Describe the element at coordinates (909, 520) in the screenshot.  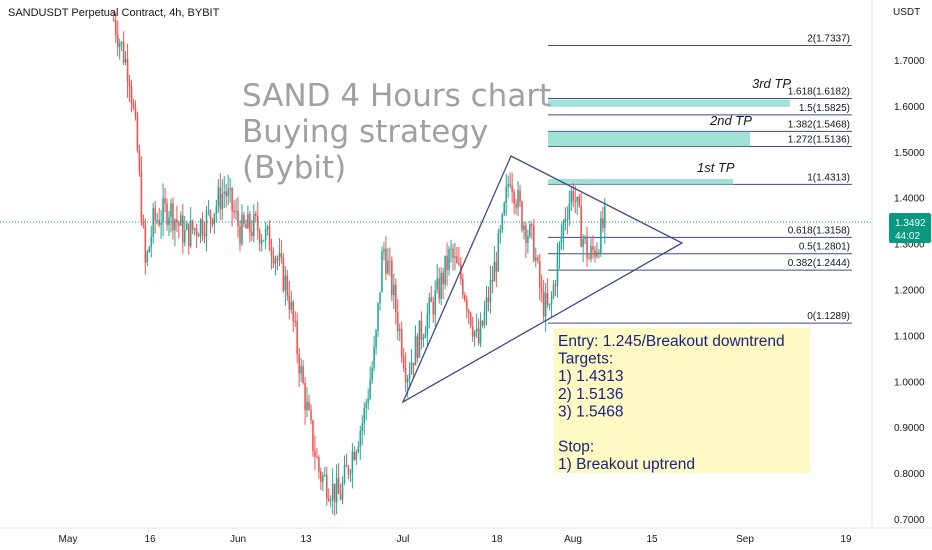
I see `y-tick-label: 0.7000` at that location.